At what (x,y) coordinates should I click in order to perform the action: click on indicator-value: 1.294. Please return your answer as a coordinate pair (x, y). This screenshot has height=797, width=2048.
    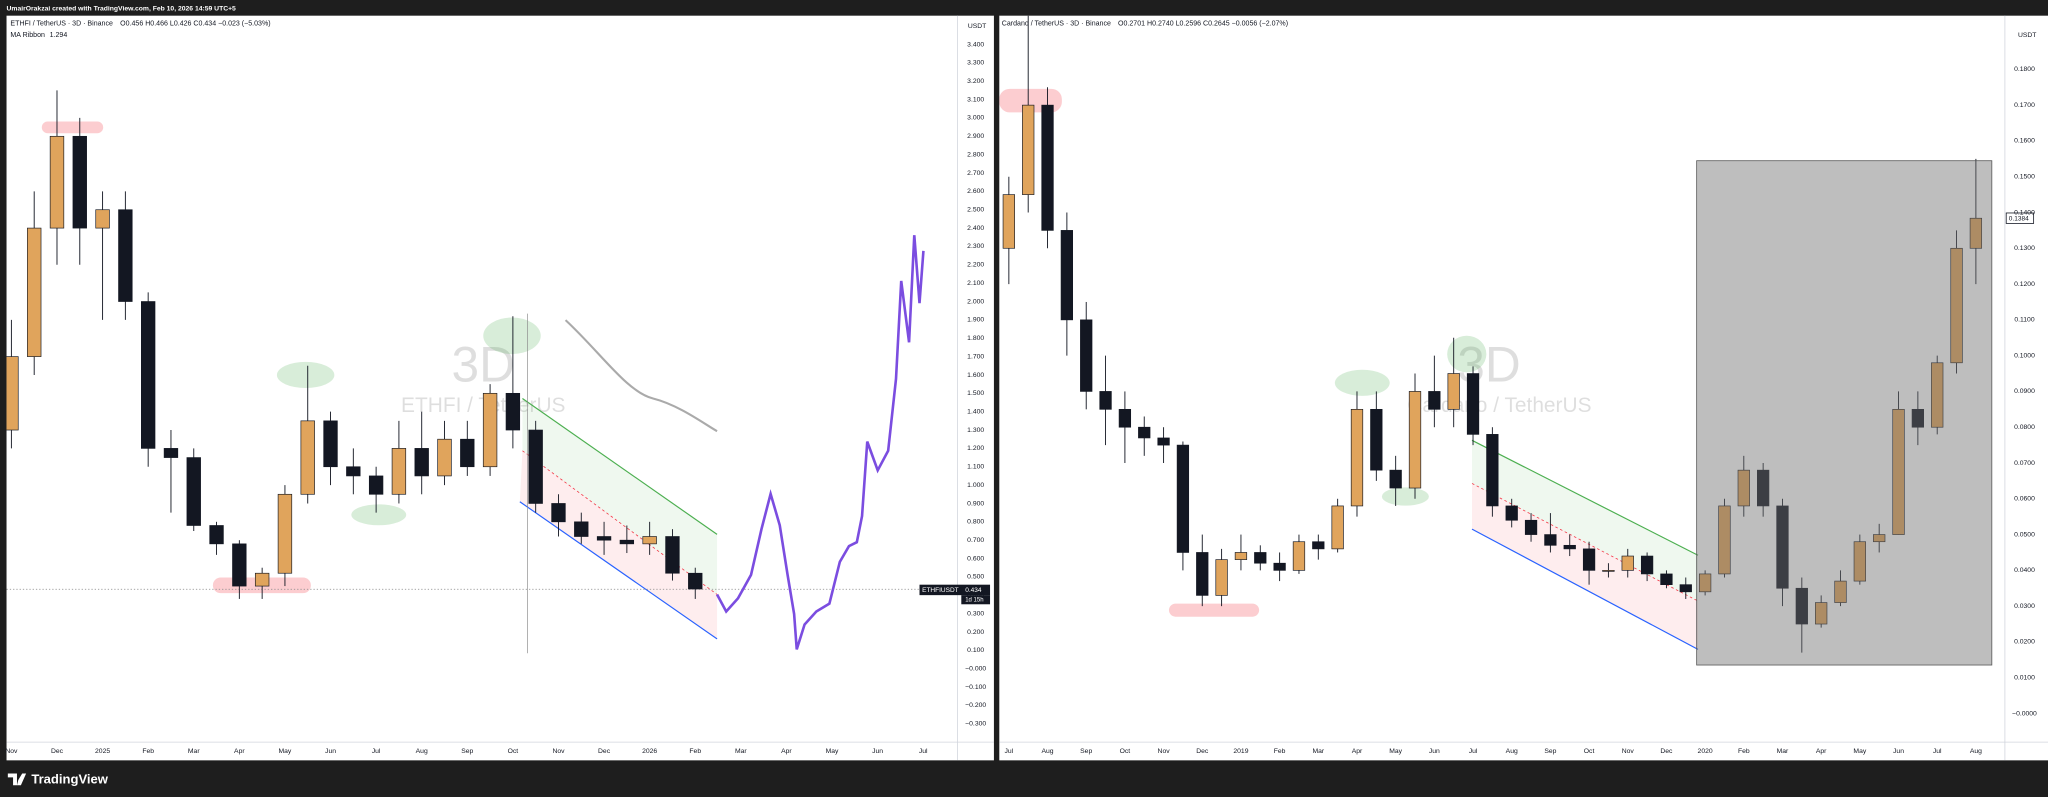
    Looking at the image, I should click on (59, 35).